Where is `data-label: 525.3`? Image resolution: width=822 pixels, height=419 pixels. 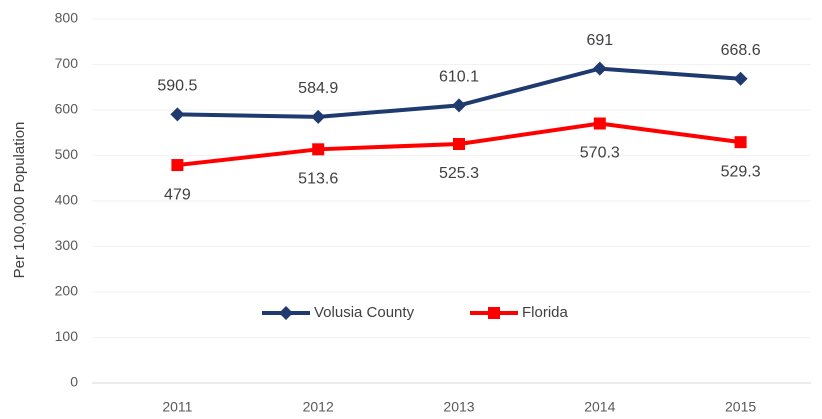 data-label: 525.3 is located at coordinates (459, 173).